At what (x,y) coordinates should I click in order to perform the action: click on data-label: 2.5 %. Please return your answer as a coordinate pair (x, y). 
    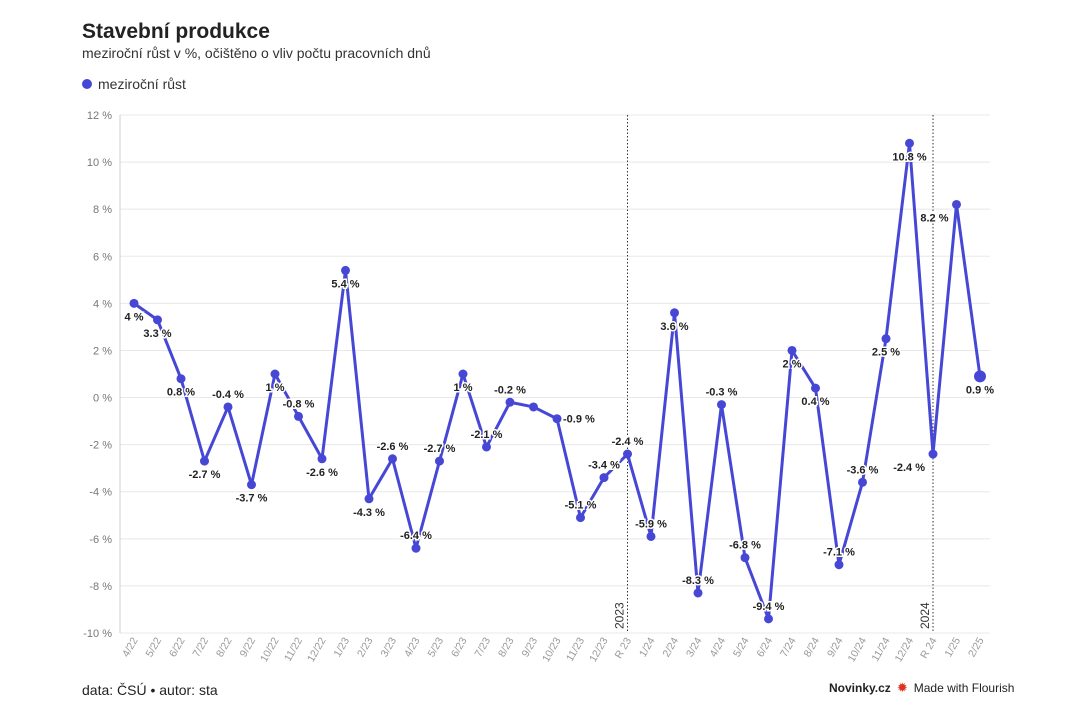
    Looking at the image, I should click on (886, 353).